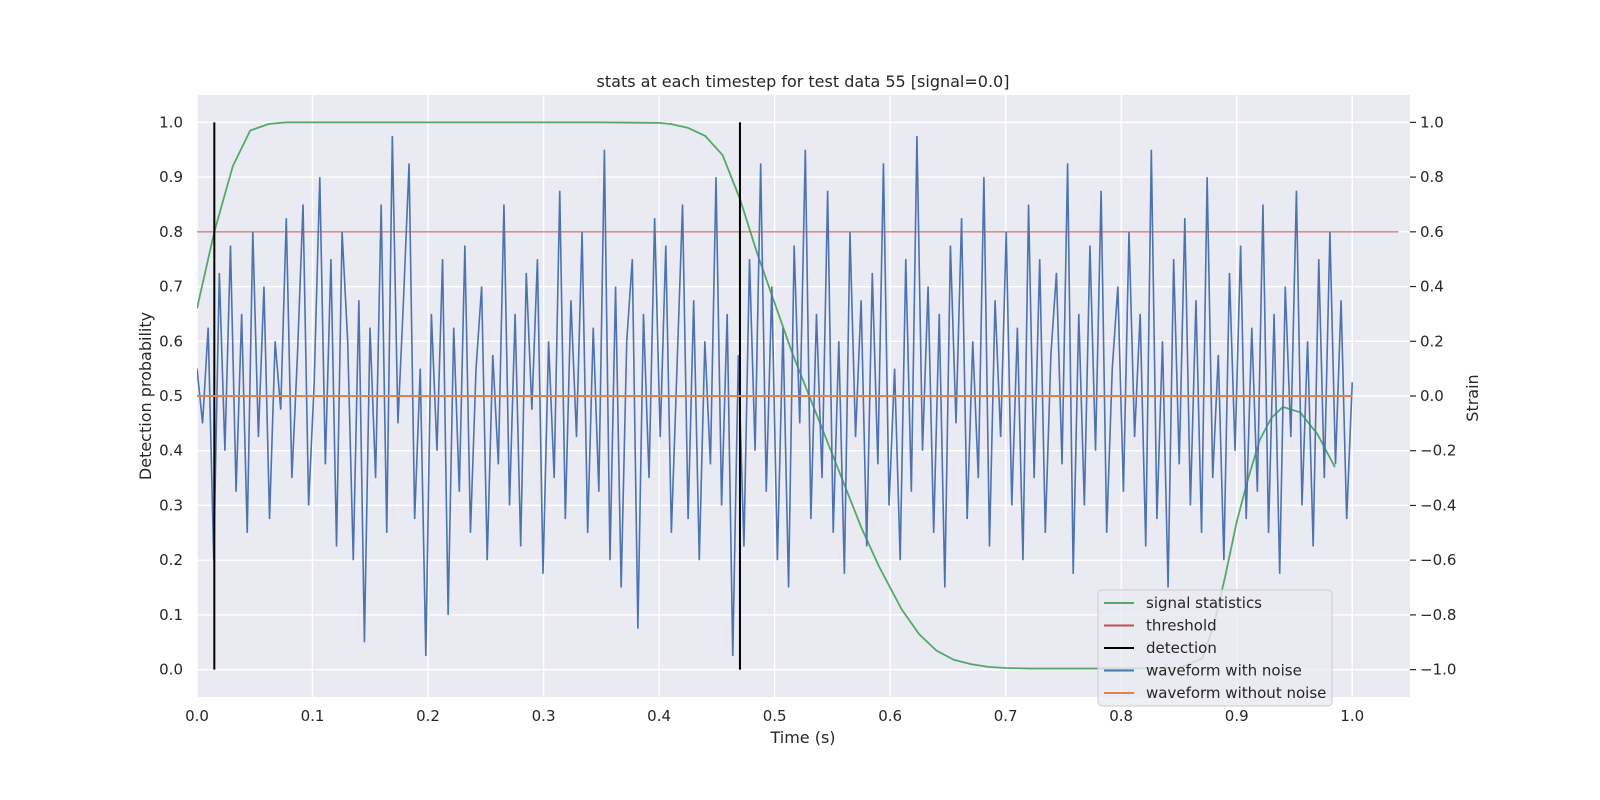 Image resolution: width=1600 pixels, height=800 pixels. Describe the element at coordinates (802, 737) in the screenshot. I see `x-axis-title: Time (s)` at that location.